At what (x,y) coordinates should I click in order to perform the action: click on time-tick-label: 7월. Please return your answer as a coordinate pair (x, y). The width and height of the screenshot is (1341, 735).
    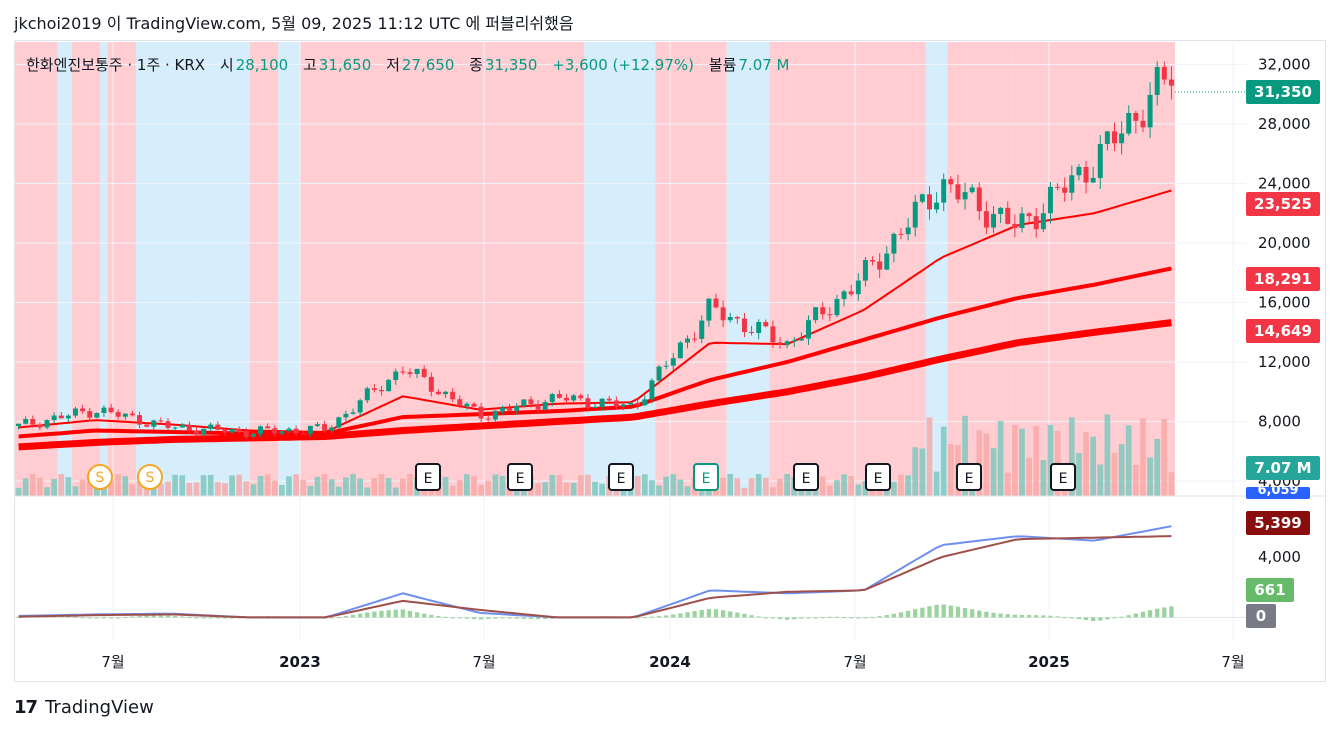
    Looking at the image, I should click on (112, 662).